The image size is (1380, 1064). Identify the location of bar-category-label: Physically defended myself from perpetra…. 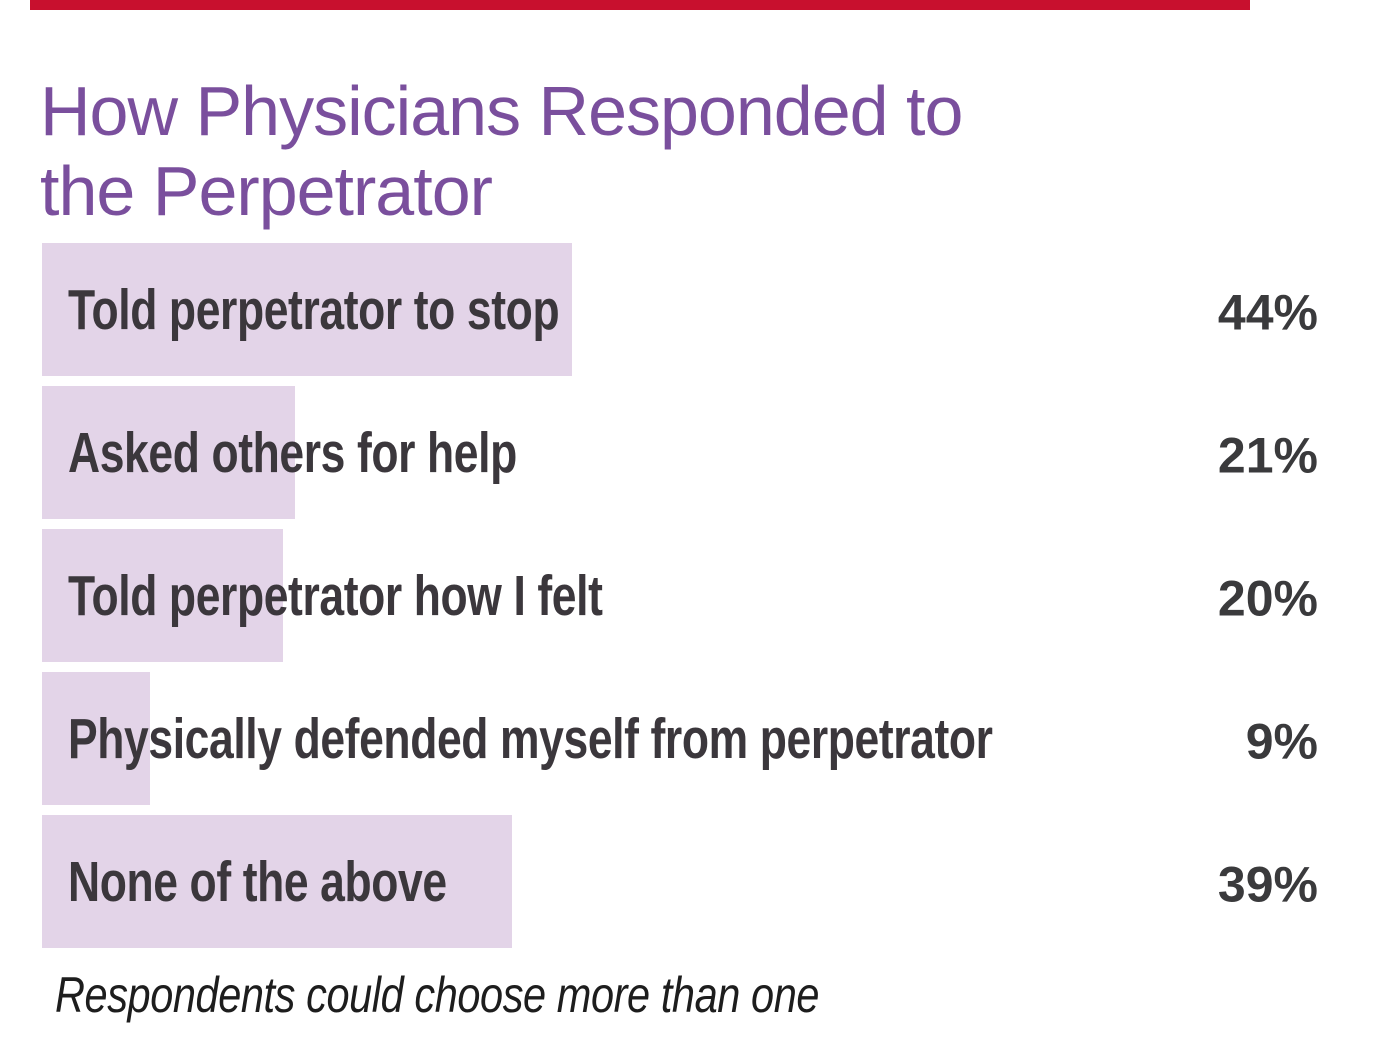
(530, 738).